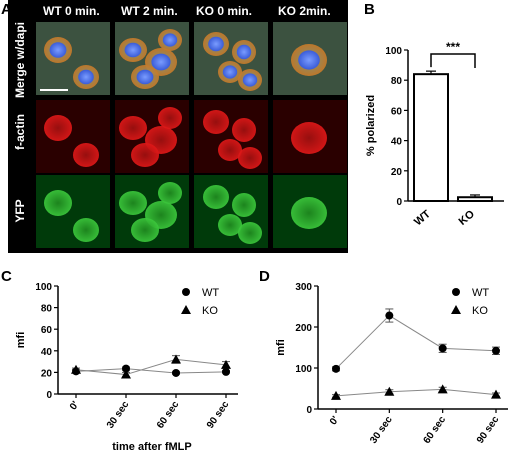 This screenshot has width=520, height=459. I want to click on significance-label: ***, so click(453, 47).